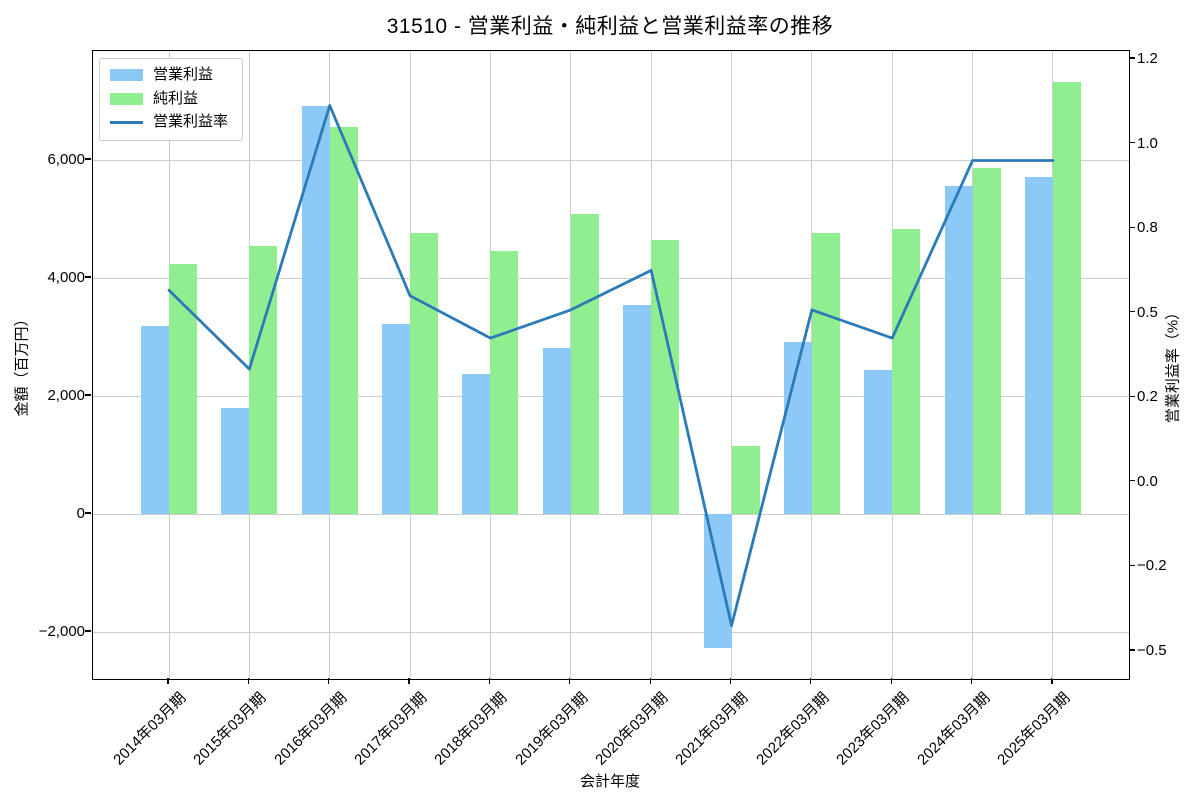 The image size is (1200, 800). What do you see at coordinates (792, 729) in the screenshot?
I see `x-tick-label: 2022年03月期` at bounding box center [792, 729].